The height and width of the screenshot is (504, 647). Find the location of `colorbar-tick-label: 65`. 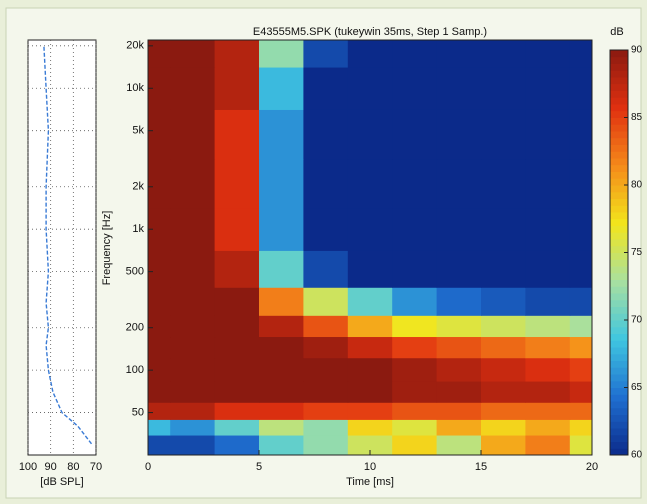

colorbar-tick-label: 65 is located at coordinates (637, 387).